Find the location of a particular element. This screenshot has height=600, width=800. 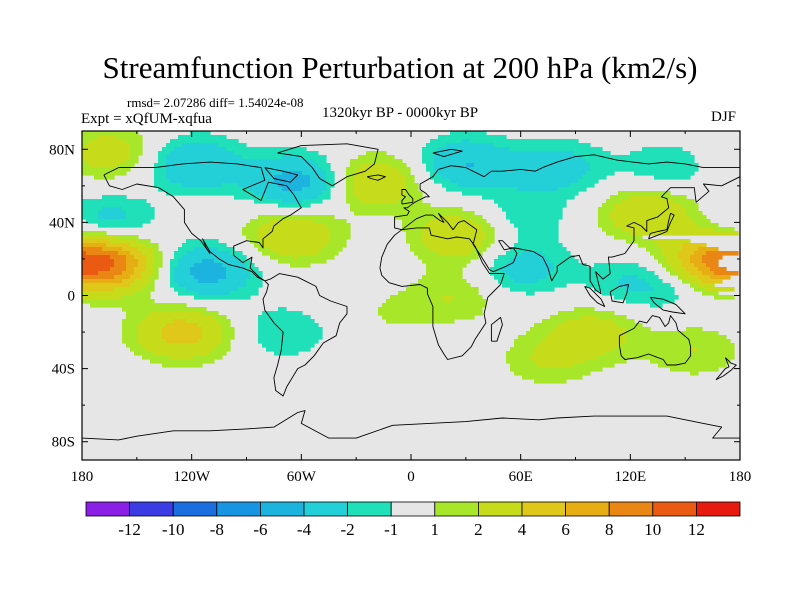

x-tick-label: 180 is located at coordinates (740, 477).